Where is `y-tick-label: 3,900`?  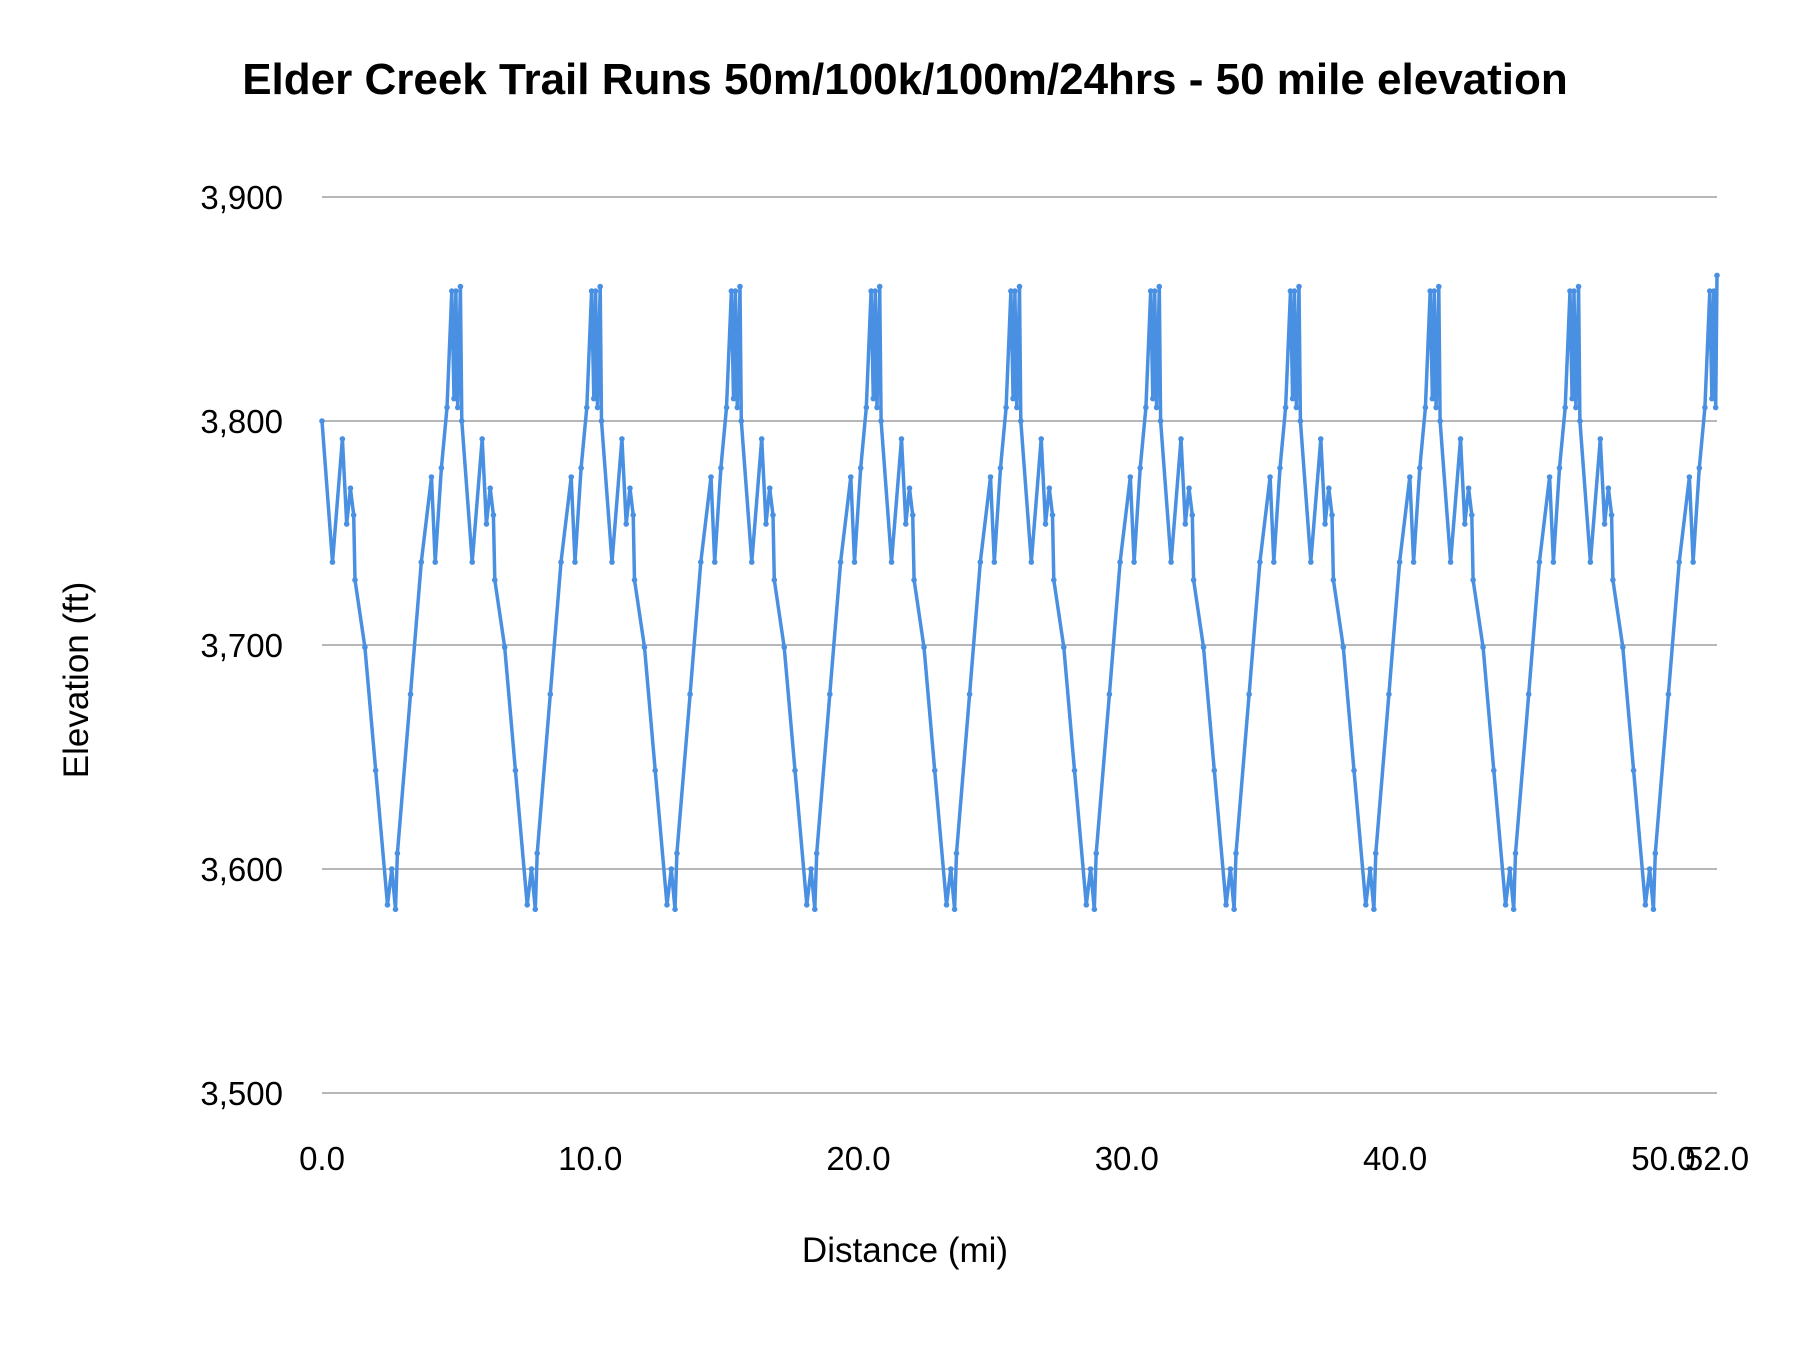 y-tick-label: 3,900 is located at coordinates (241, 197).